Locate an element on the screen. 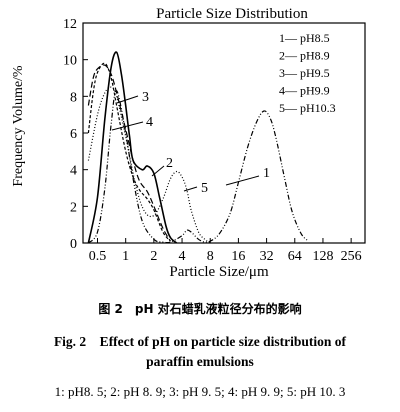 This screenshot has width=400, height=412. chart-title: Particle Size Distribution is located at coordinates (232, 14).